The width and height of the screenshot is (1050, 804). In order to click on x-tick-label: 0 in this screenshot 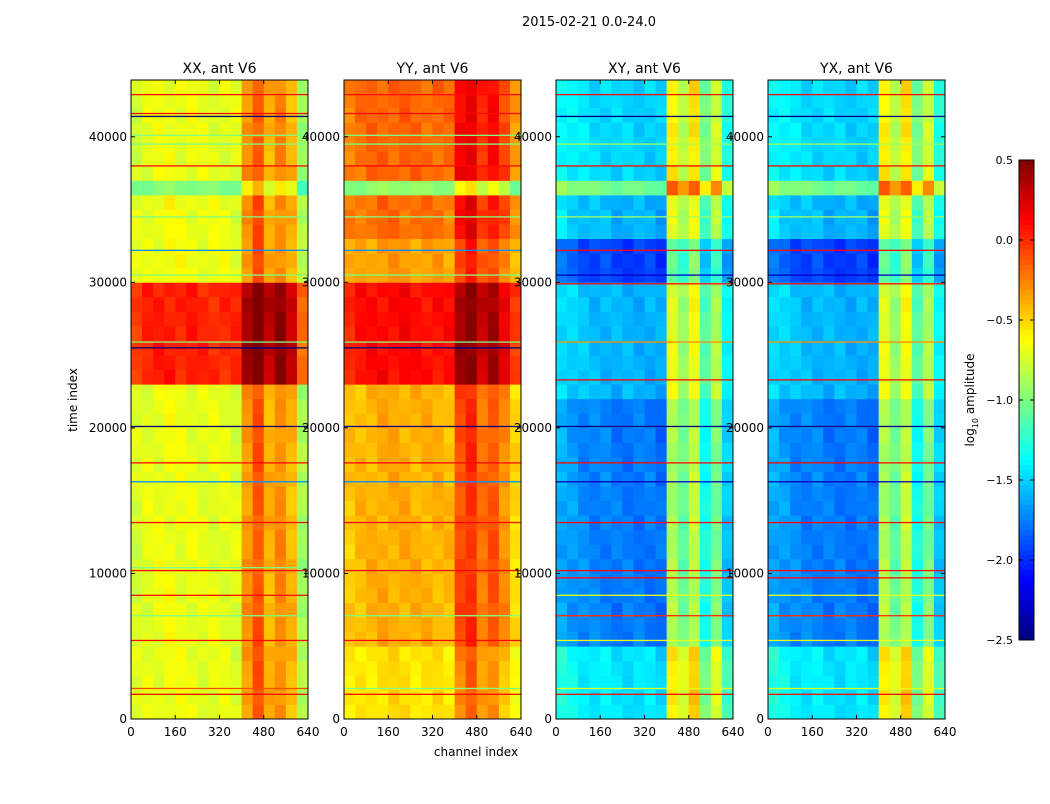, I will do `click(768, 732)`.